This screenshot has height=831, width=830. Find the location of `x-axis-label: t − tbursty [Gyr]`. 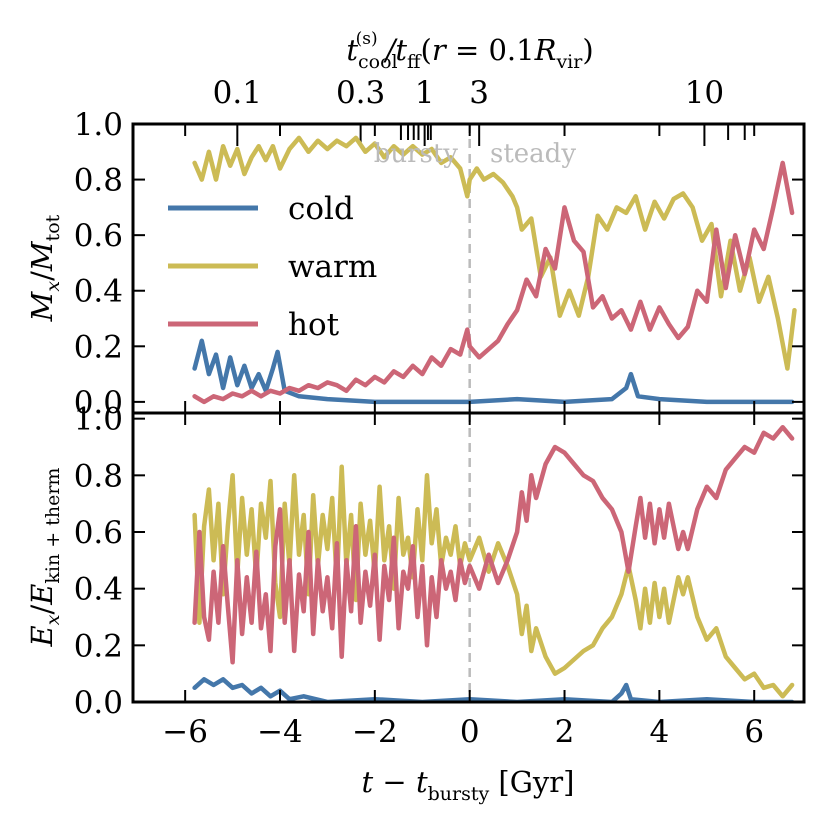

x-axis-label: t − tbursty [Gyr] is located at coordinates (468, 785).